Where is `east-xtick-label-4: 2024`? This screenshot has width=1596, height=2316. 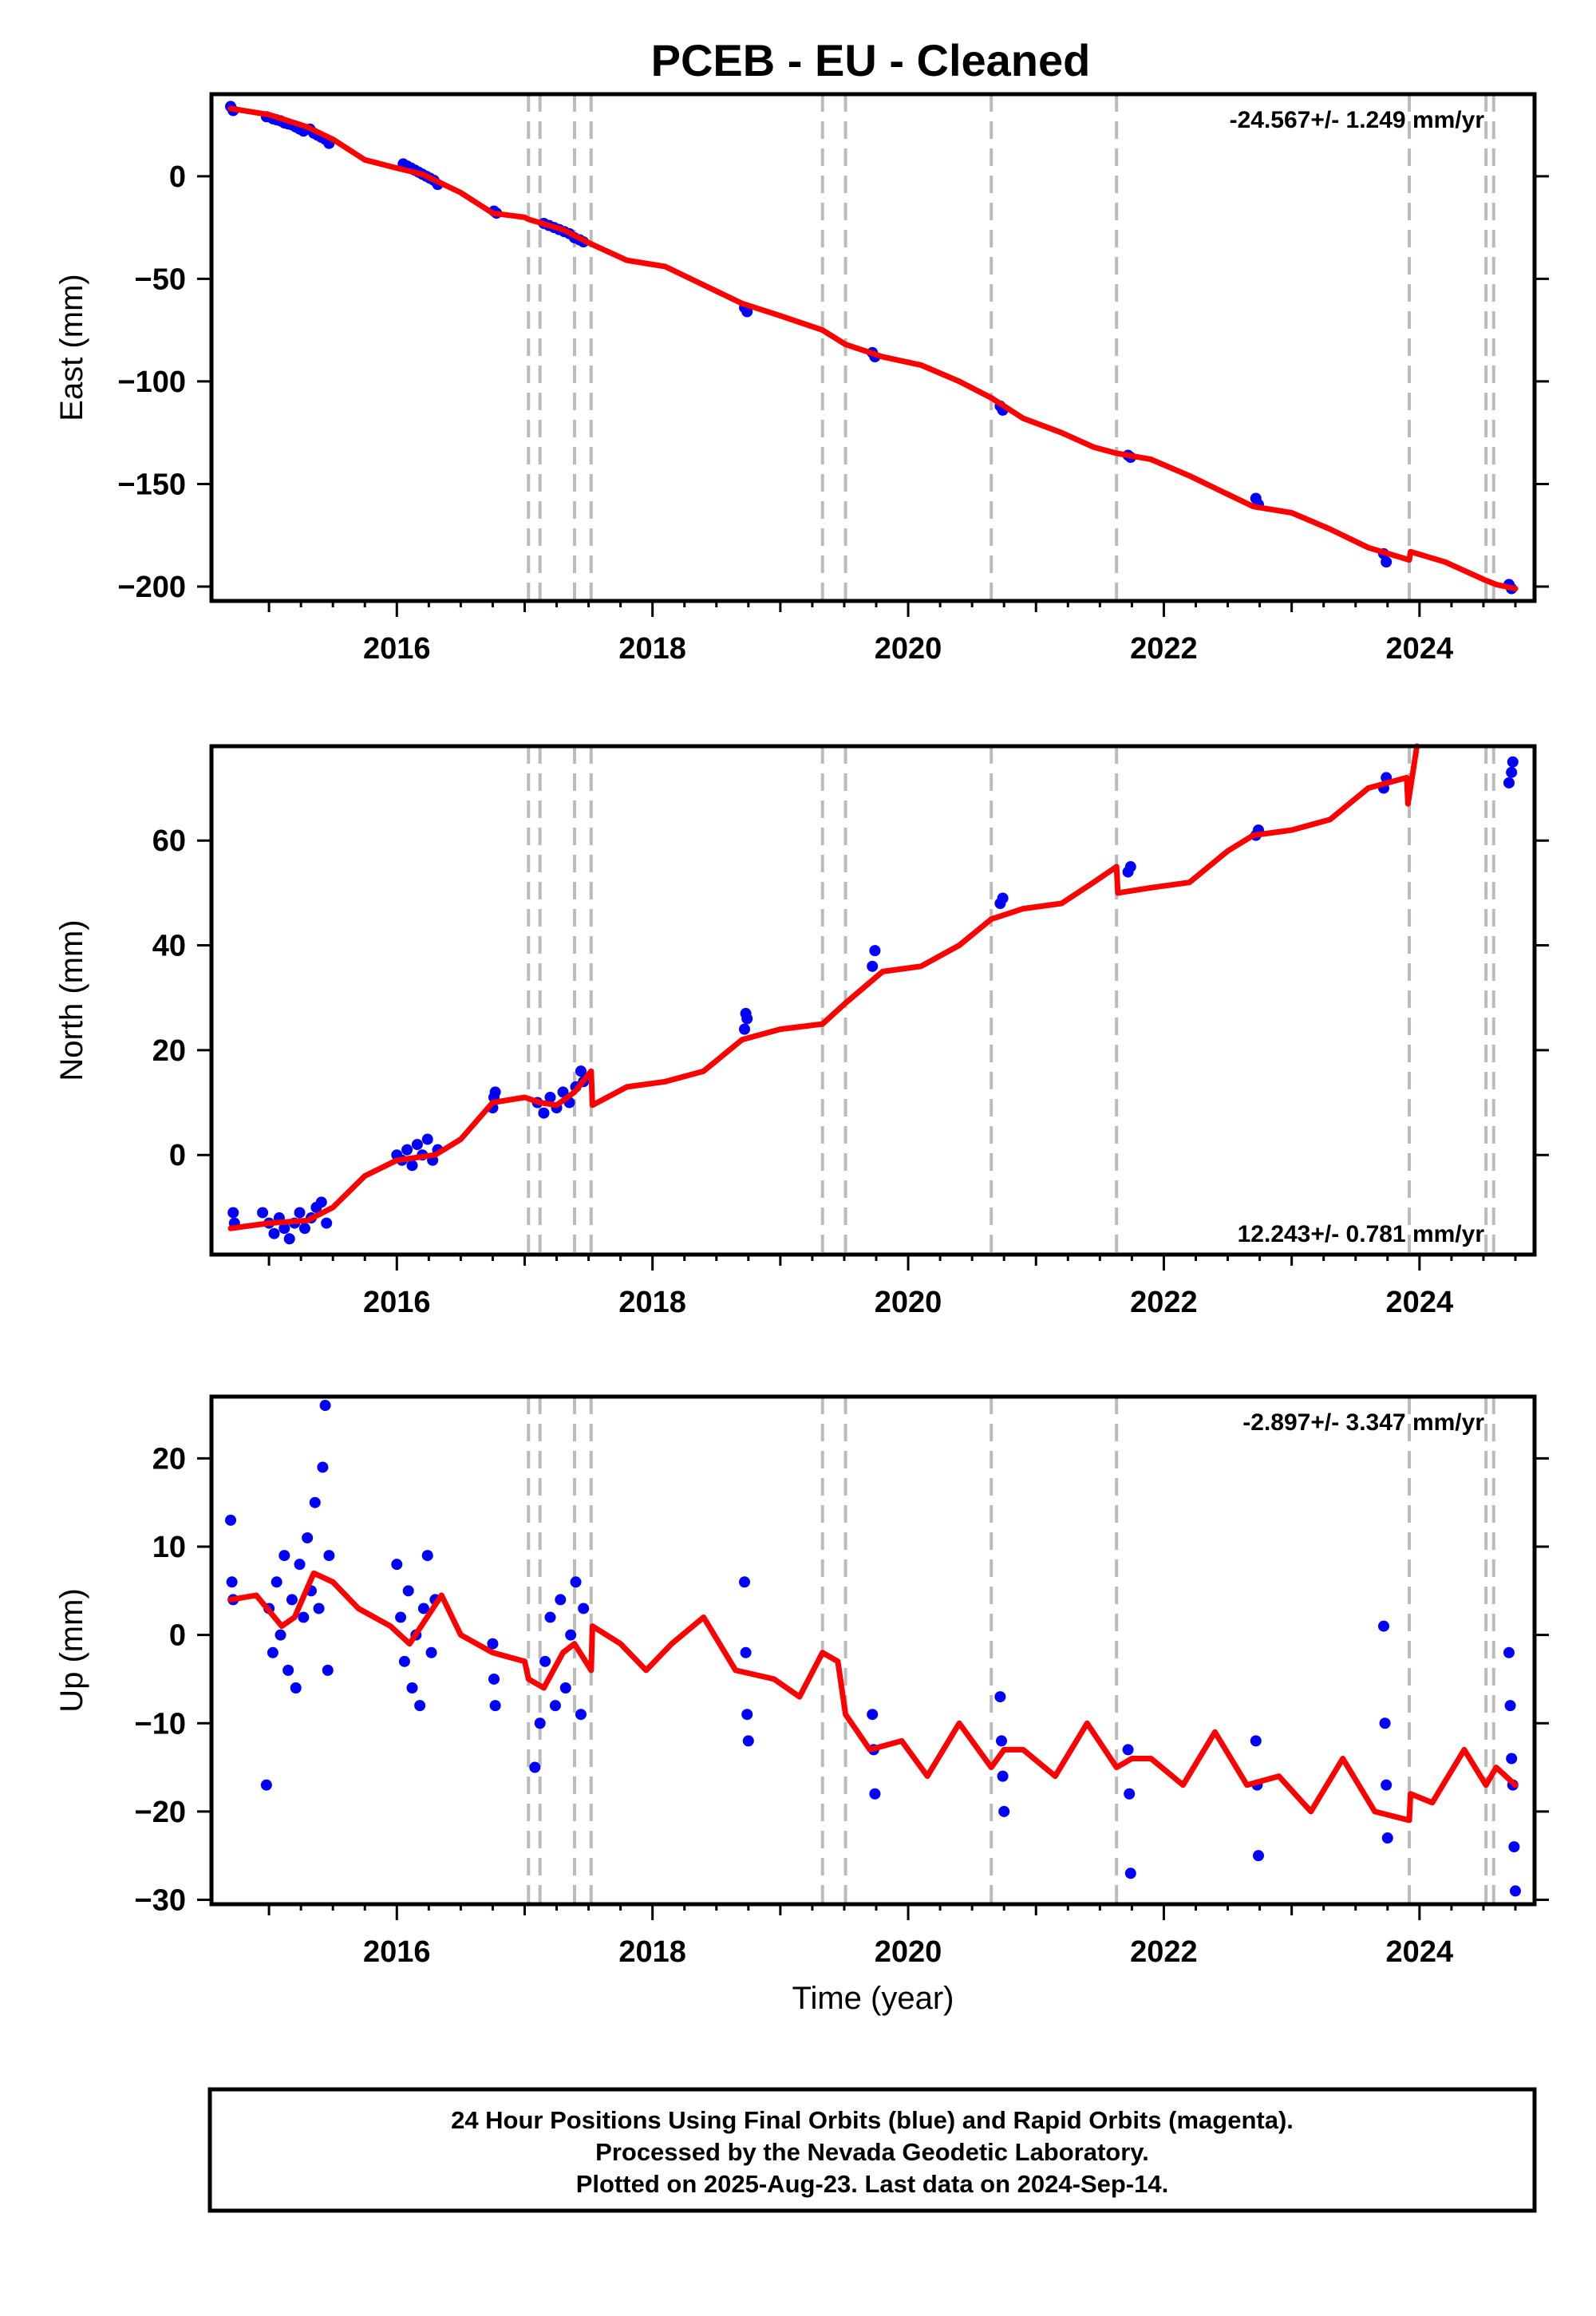
east-xtick-label-4: 2024 is located at coordinates (1420, 649).